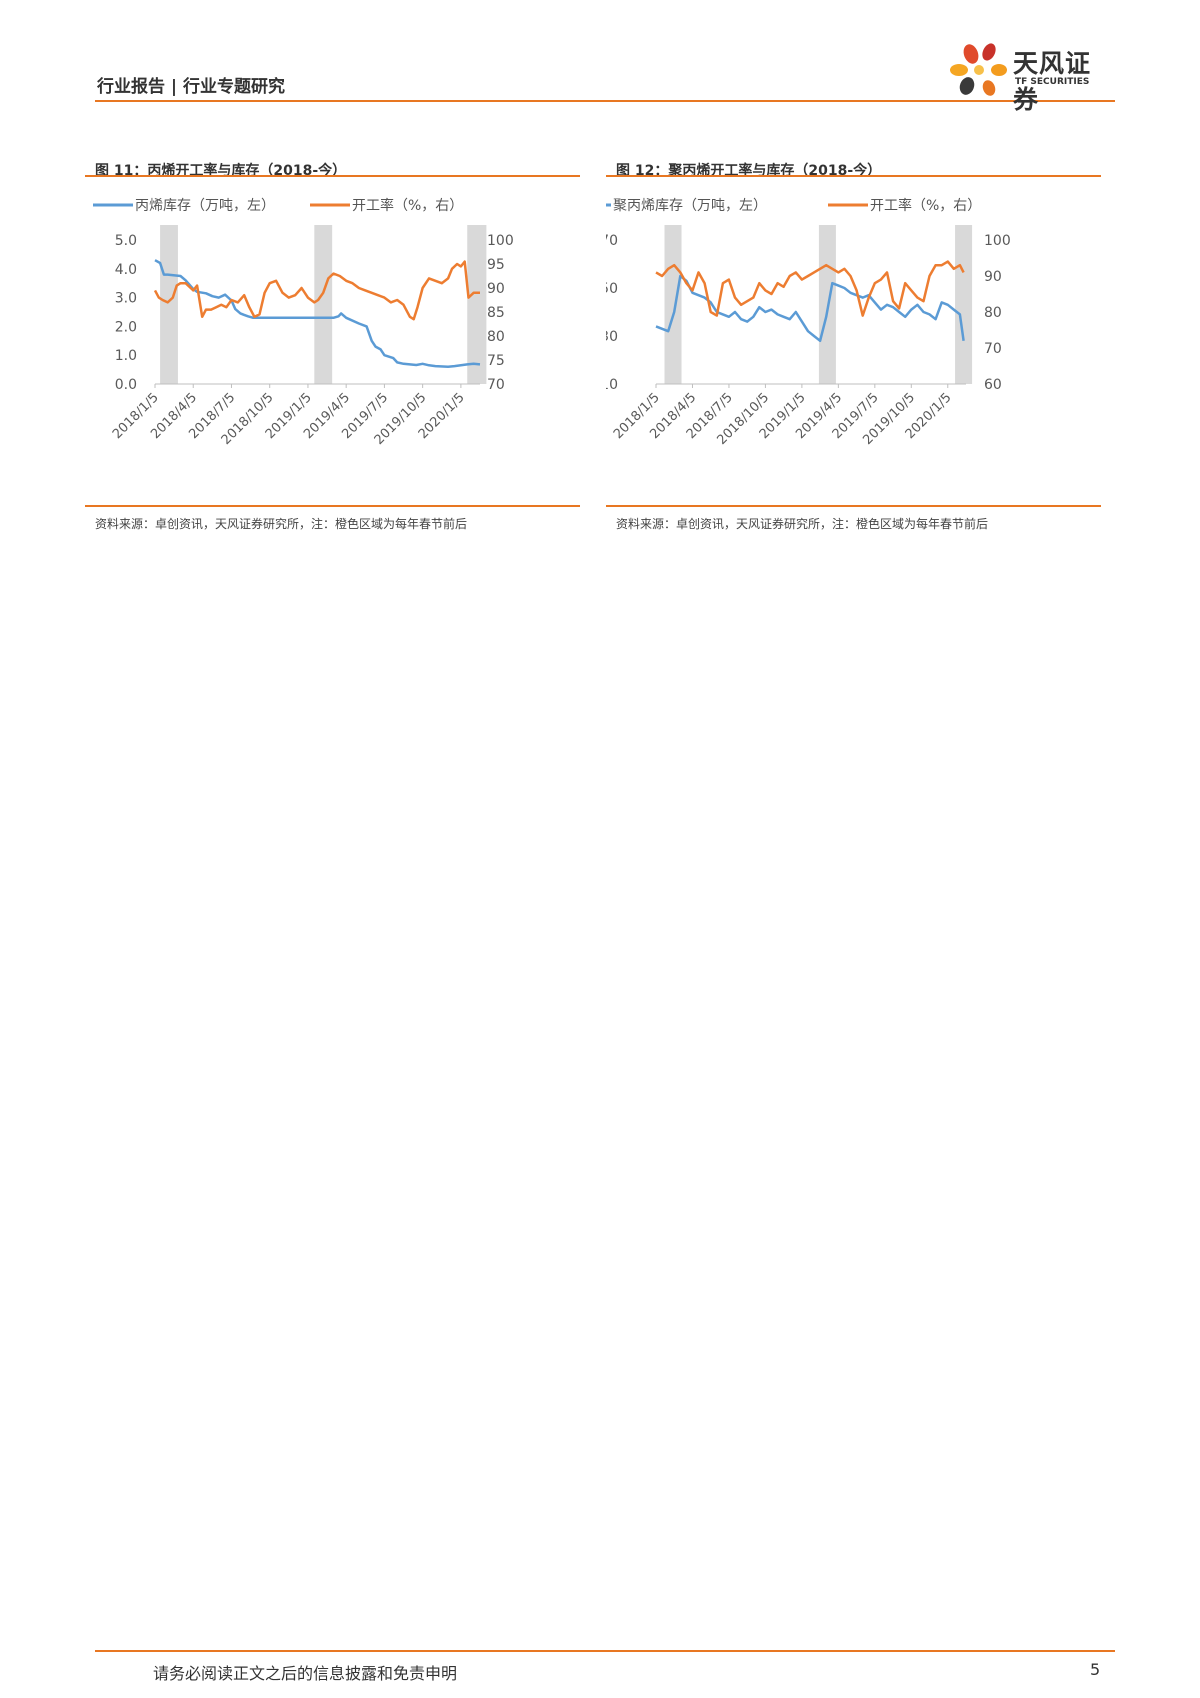 This screenshot has width=1200, height=1698. Describe the element at coordinates (496, 313) in the screenshot. I see `y-right-tick-label: 85` at that location.